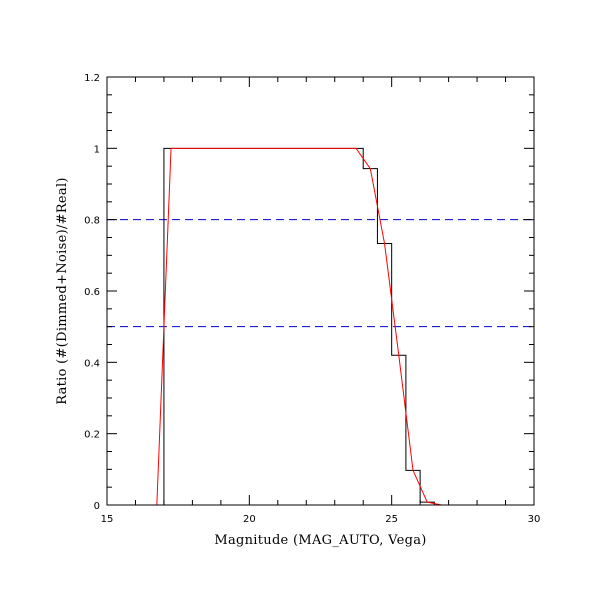 This screenshot has height=611, width=611. I want to click on y-axis-title: Ratio (#(Dimmed+Noise)/#Real), so click(62, 291).